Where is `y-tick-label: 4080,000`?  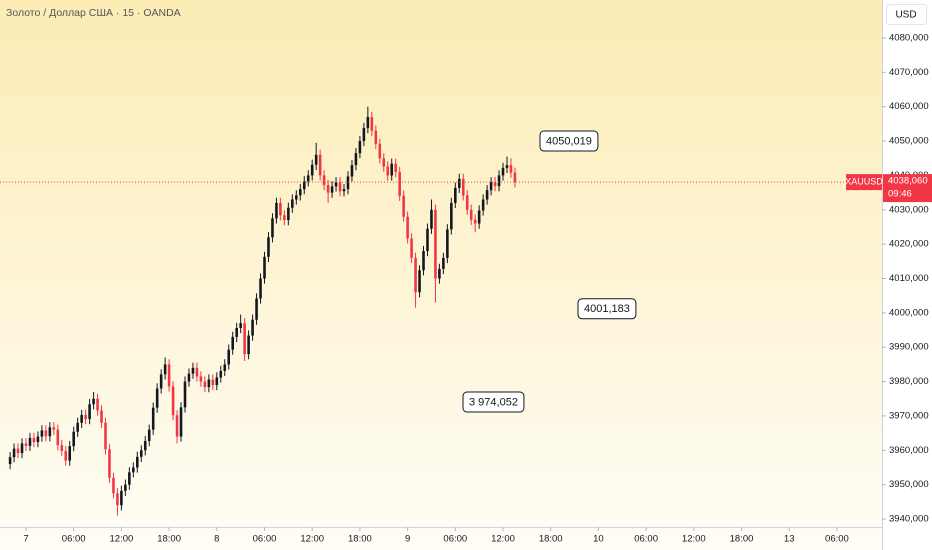
y-tick-label: 4080,000 is located at coordinates (909, 38).